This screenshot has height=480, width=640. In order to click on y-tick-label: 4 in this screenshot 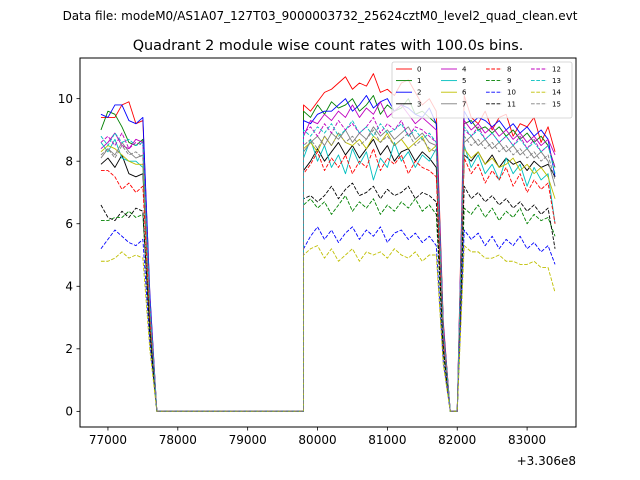, I will do `click(69, 287)`.